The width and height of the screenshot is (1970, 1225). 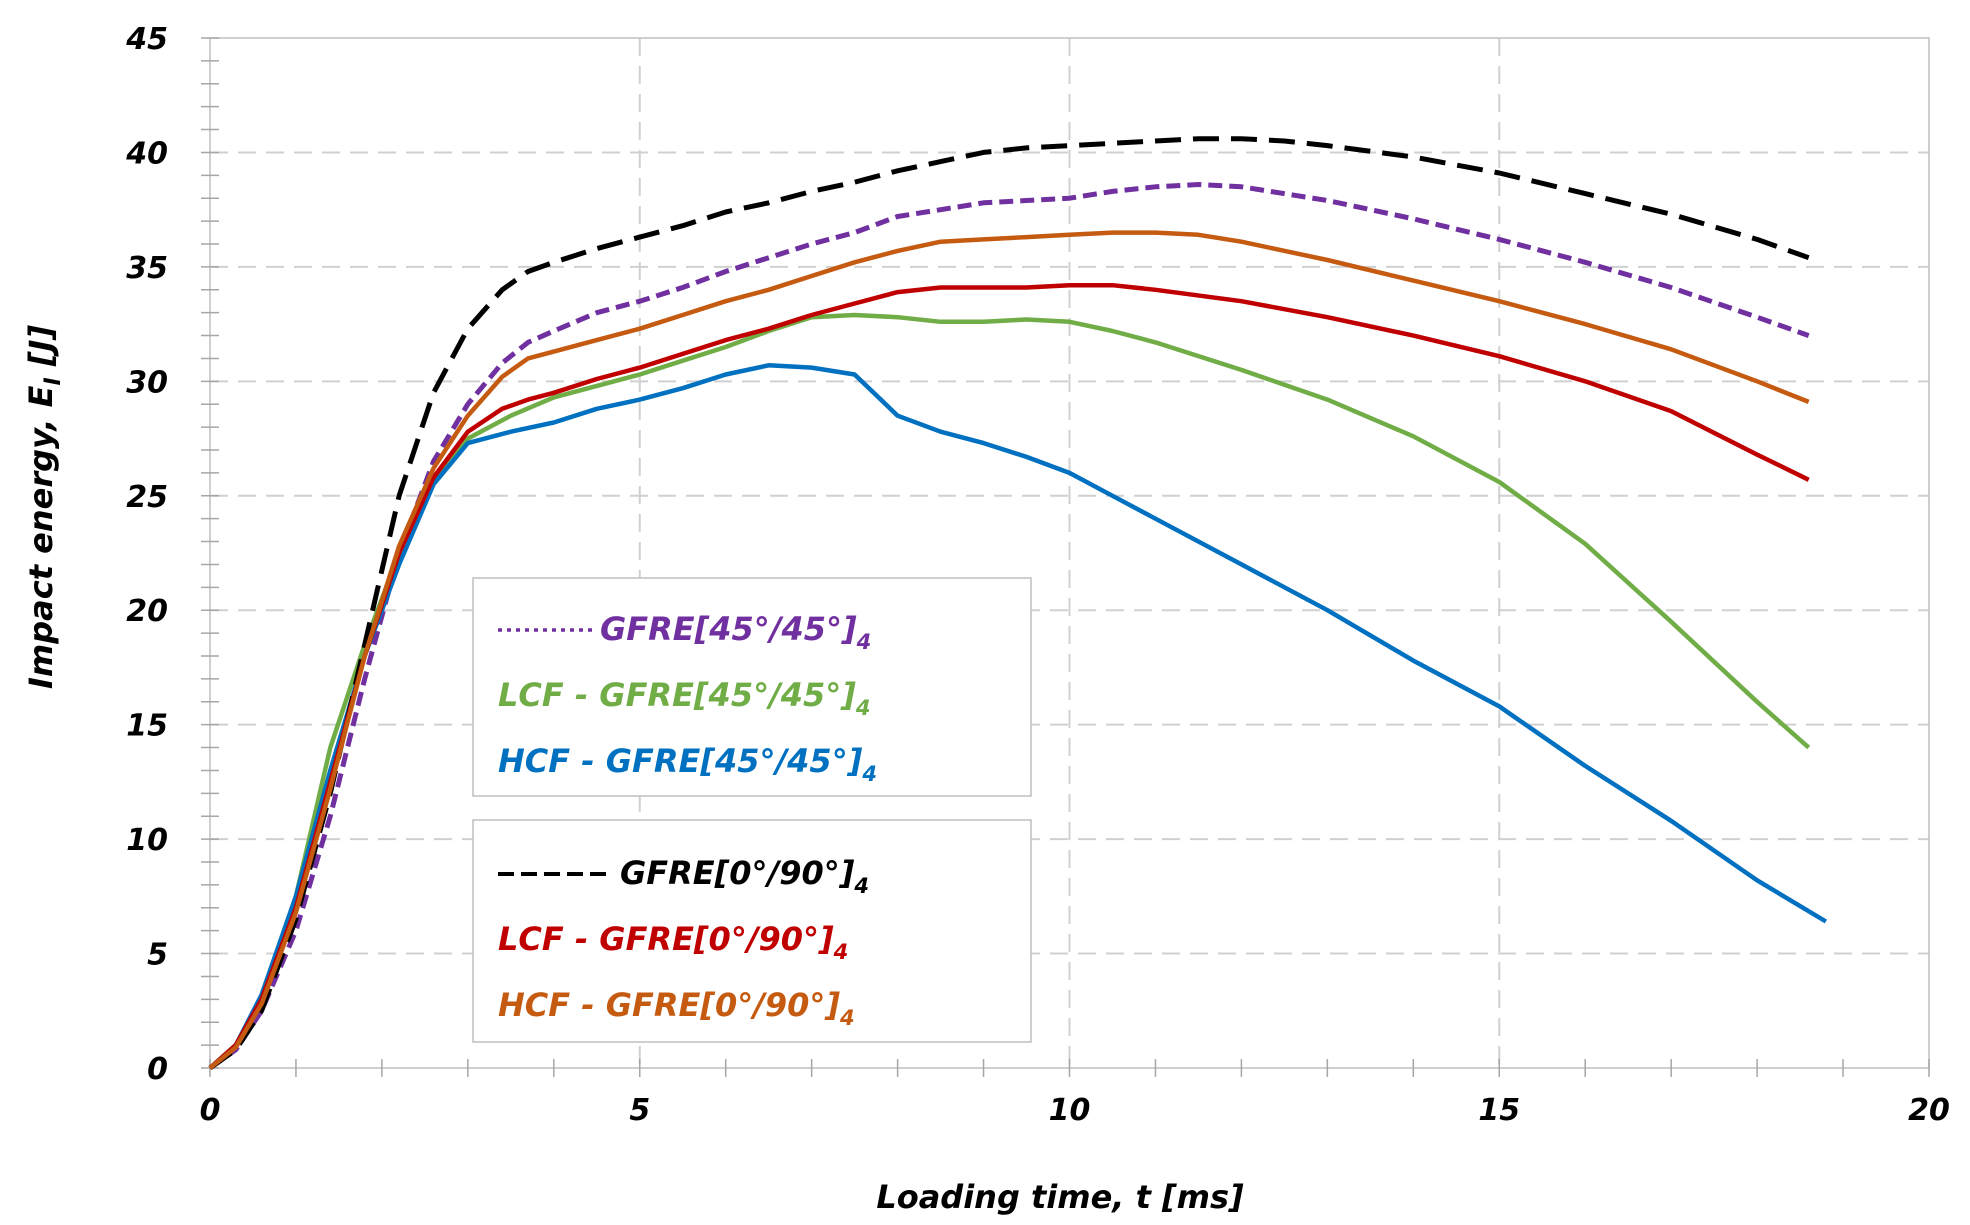 I want to click on legend-label-4: GFRE[0°/90°]4, so click(x=744, y=876).